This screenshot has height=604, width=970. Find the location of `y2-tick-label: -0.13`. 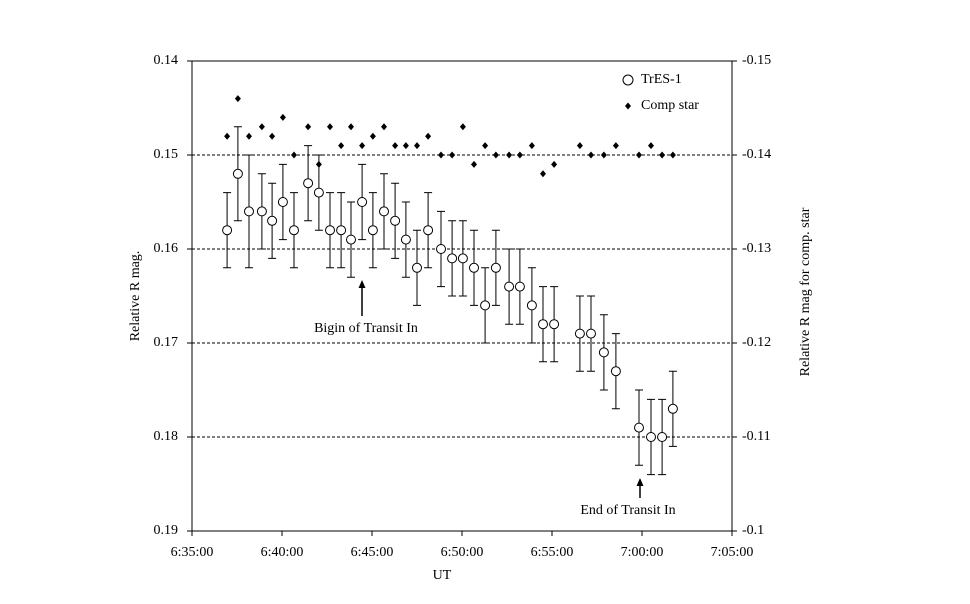

y2-tick-label: -0.13 is located at coordinates (756, 248).